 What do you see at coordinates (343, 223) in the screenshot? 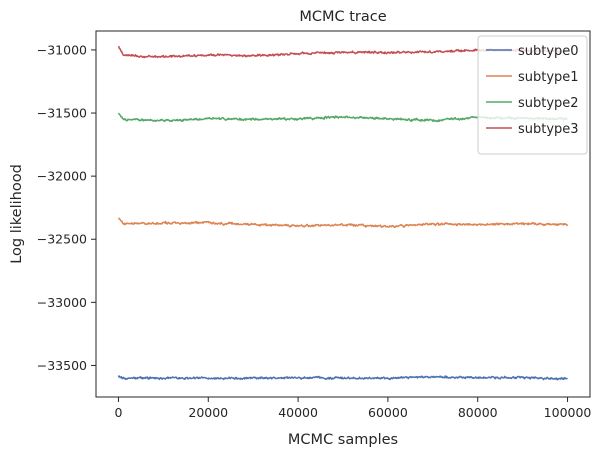
I see `series-line-subtype1` at bounding box center [343, 223].